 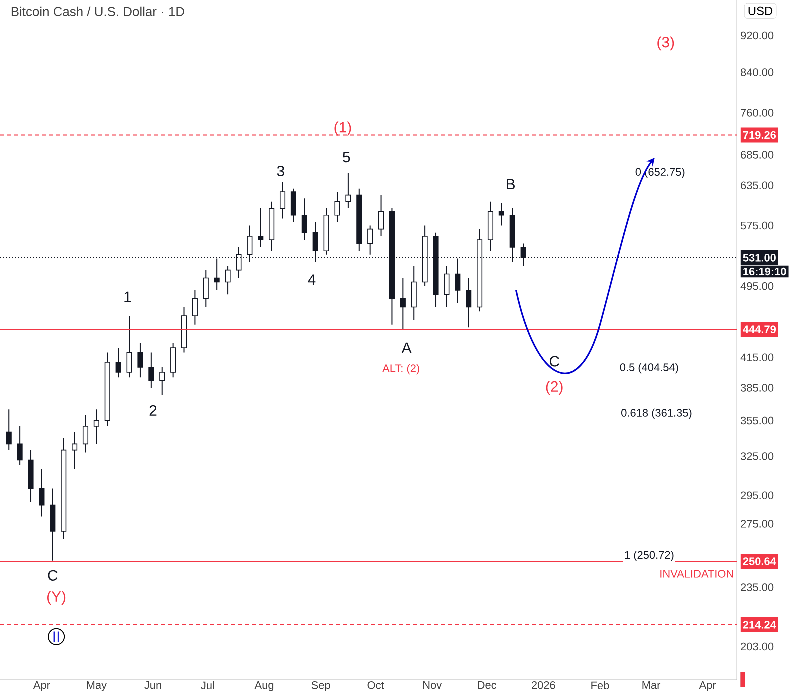 What do you see at coordinates (697, 574) in the screenshot?
I see `annotation: INVALIDATION` at bounding box center [697, 574].